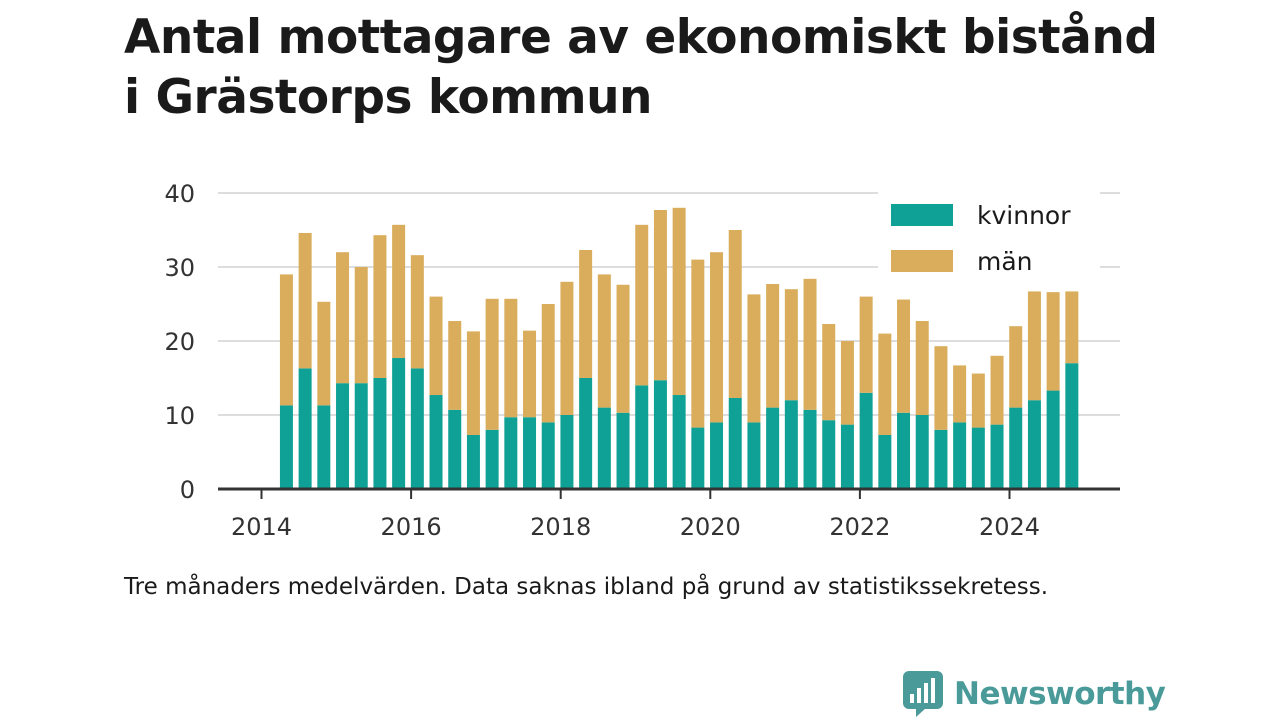  I want to click on legend-label-kvinnor: kvinnor, so click(1024, 215).